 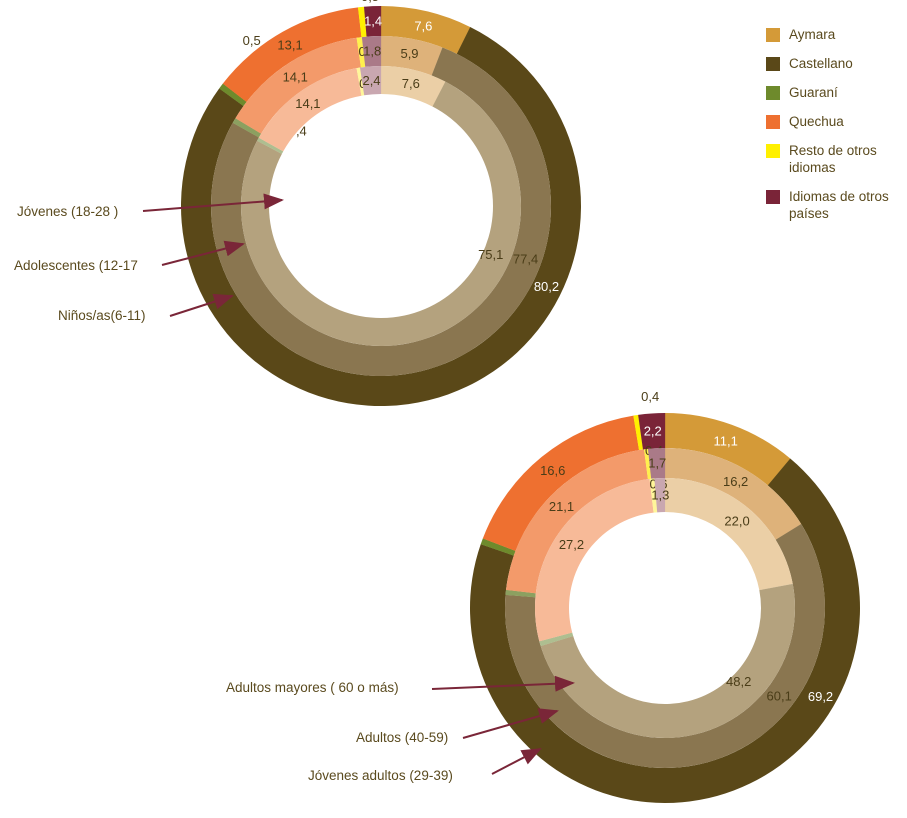 What do you see at coordinates (561, 506) in the screenshot?
I see `data-label-middle-3: 21,1` at bounding box center [561, 506].